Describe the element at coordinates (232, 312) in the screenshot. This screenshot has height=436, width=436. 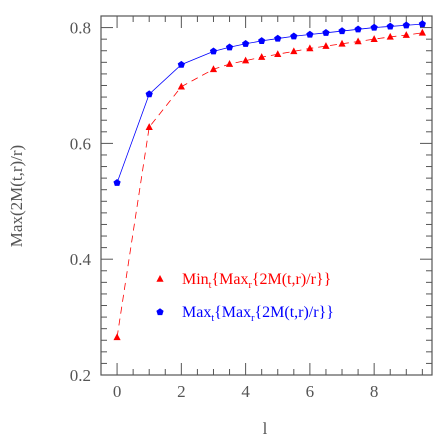
I see `legend-entry-1-legend_main2: {Max` at that location.